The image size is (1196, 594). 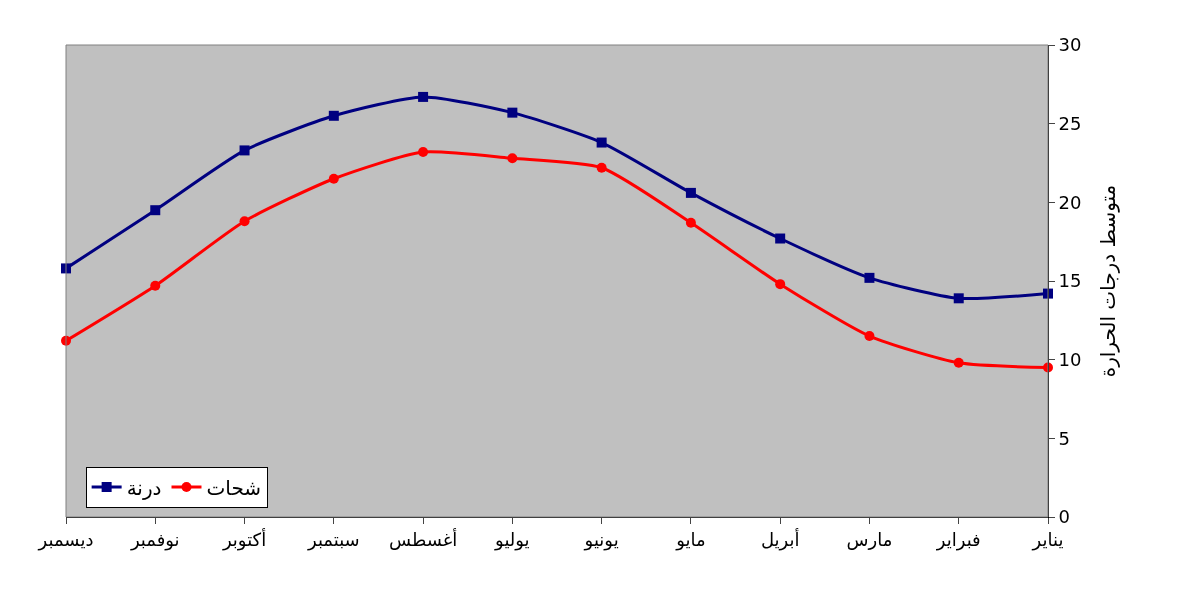 What do you see at coordinates (154, 539) in the screenshot?
I see `x-tick-label: نوفمبر` at bounding box center [154, 539].